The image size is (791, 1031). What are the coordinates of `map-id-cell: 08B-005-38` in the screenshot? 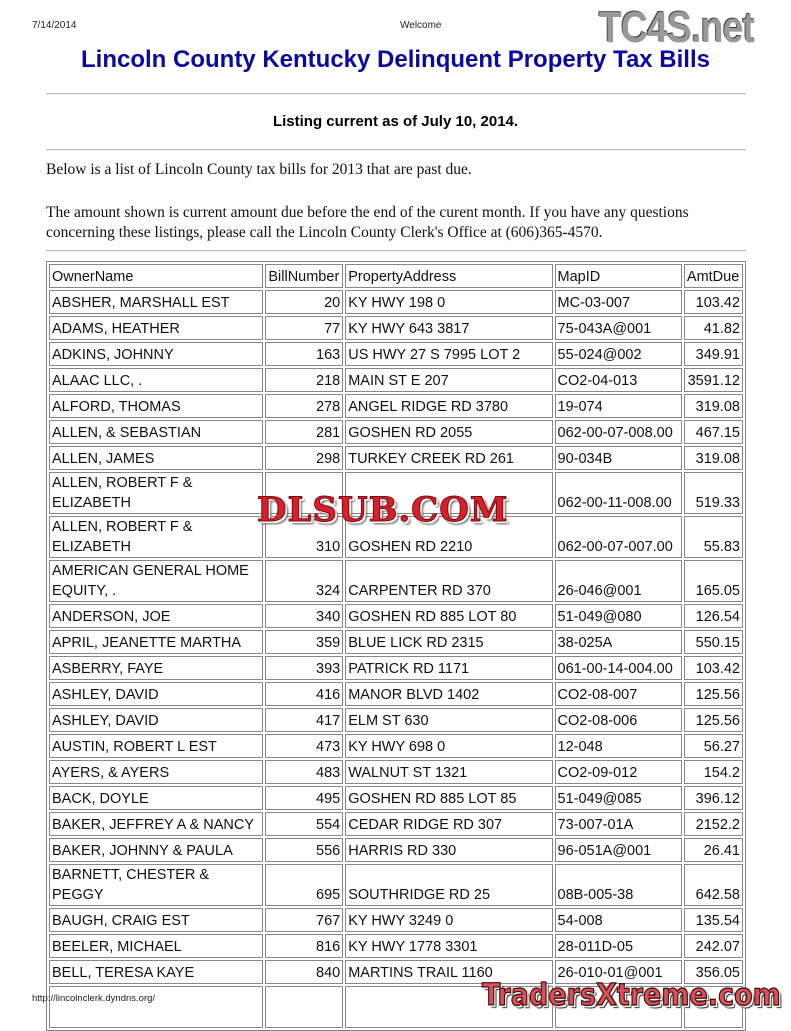 It's located at (618, 885).